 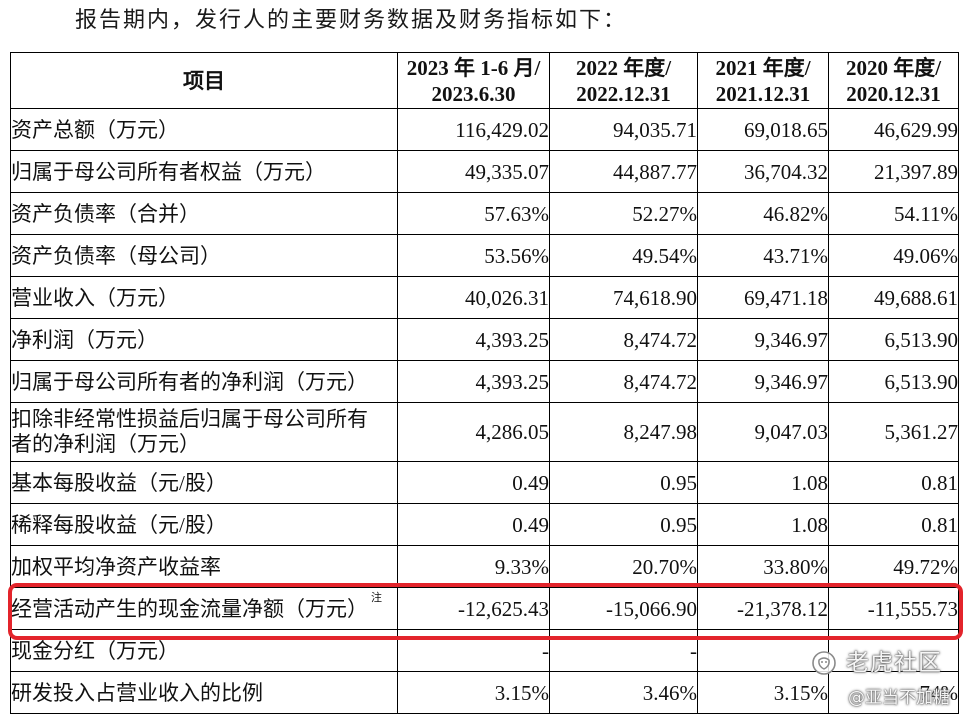 What do you see at coordinates (204, 129) in the screenshot?
I see `row-label: 资产总额（万元）` at bounding box center [204, 129].